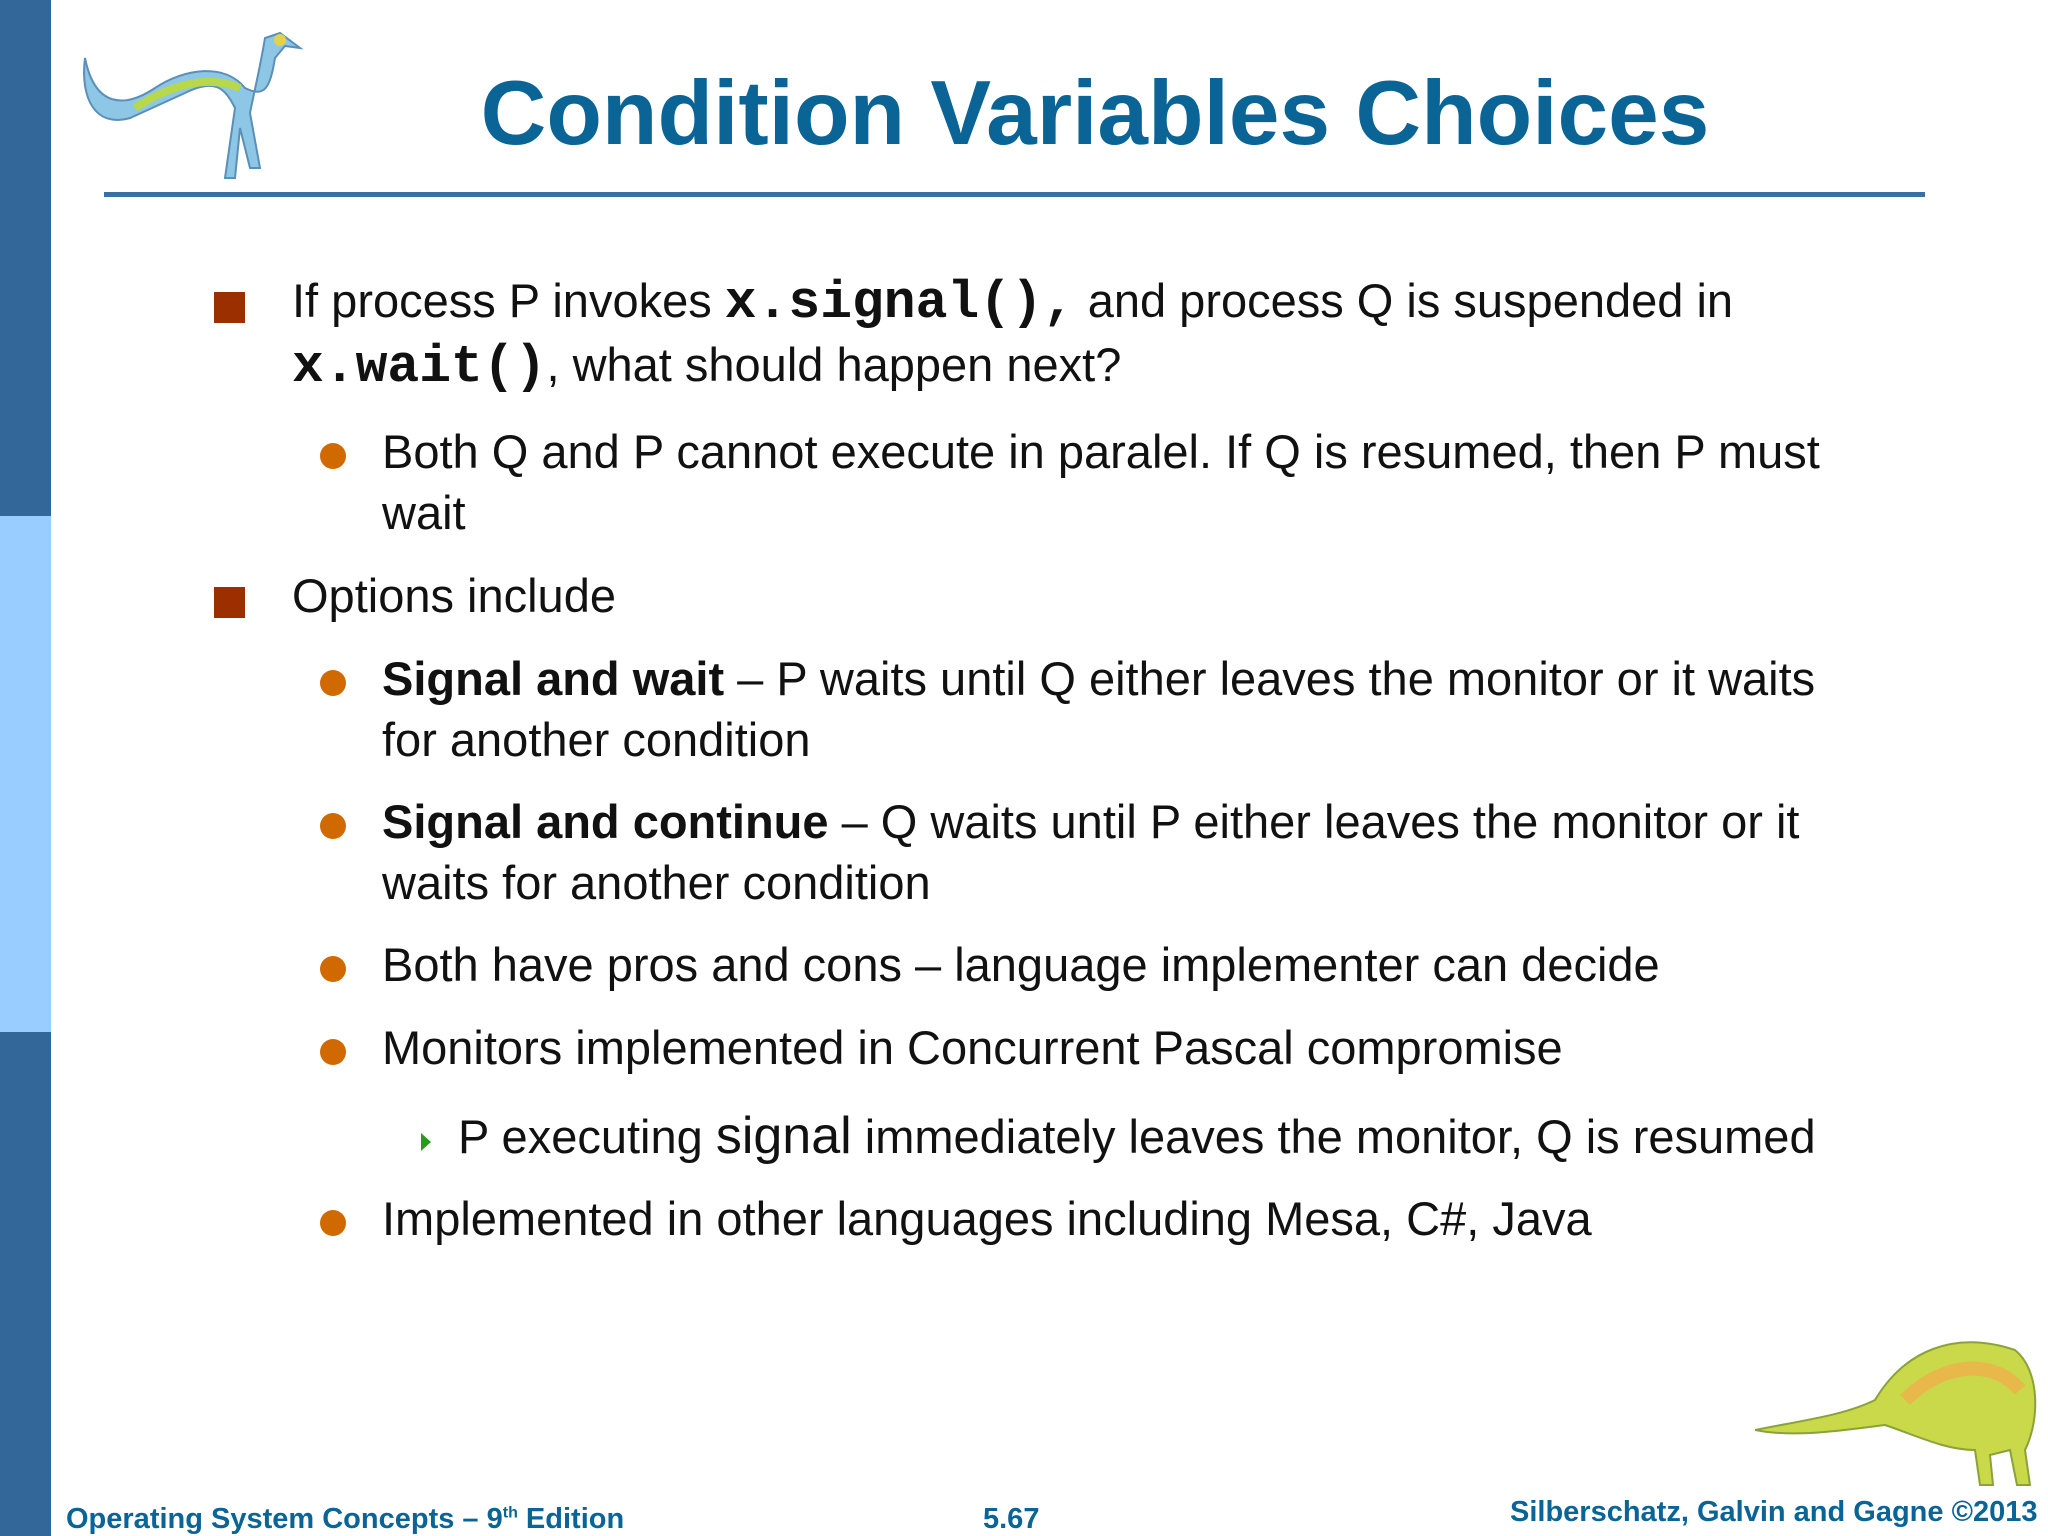 This screenshot has height=1536, width=2048. Describe the element at coordinates (571, 1519) in the screenshot. I see `text: Edition` at that location.